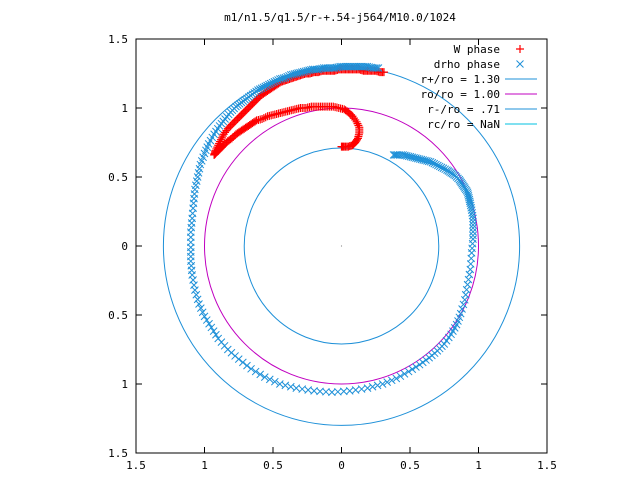 This screenshot has width=640, height=480. Describe the element at coordinates (118, 453) in the screenshot. I see `y-tick-label: 1.5` at that location.